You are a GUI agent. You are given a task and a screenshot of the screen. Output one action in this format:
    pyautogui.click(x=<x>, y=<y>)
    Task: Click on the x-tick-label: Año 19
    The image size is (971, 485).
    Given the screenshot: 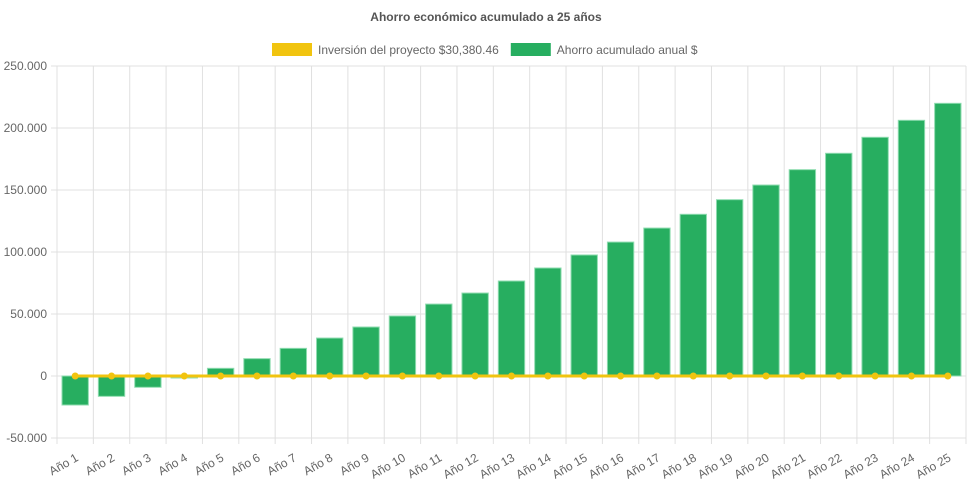 What is the action you would take?
    pyautogui.click(x=715, y=465)
    